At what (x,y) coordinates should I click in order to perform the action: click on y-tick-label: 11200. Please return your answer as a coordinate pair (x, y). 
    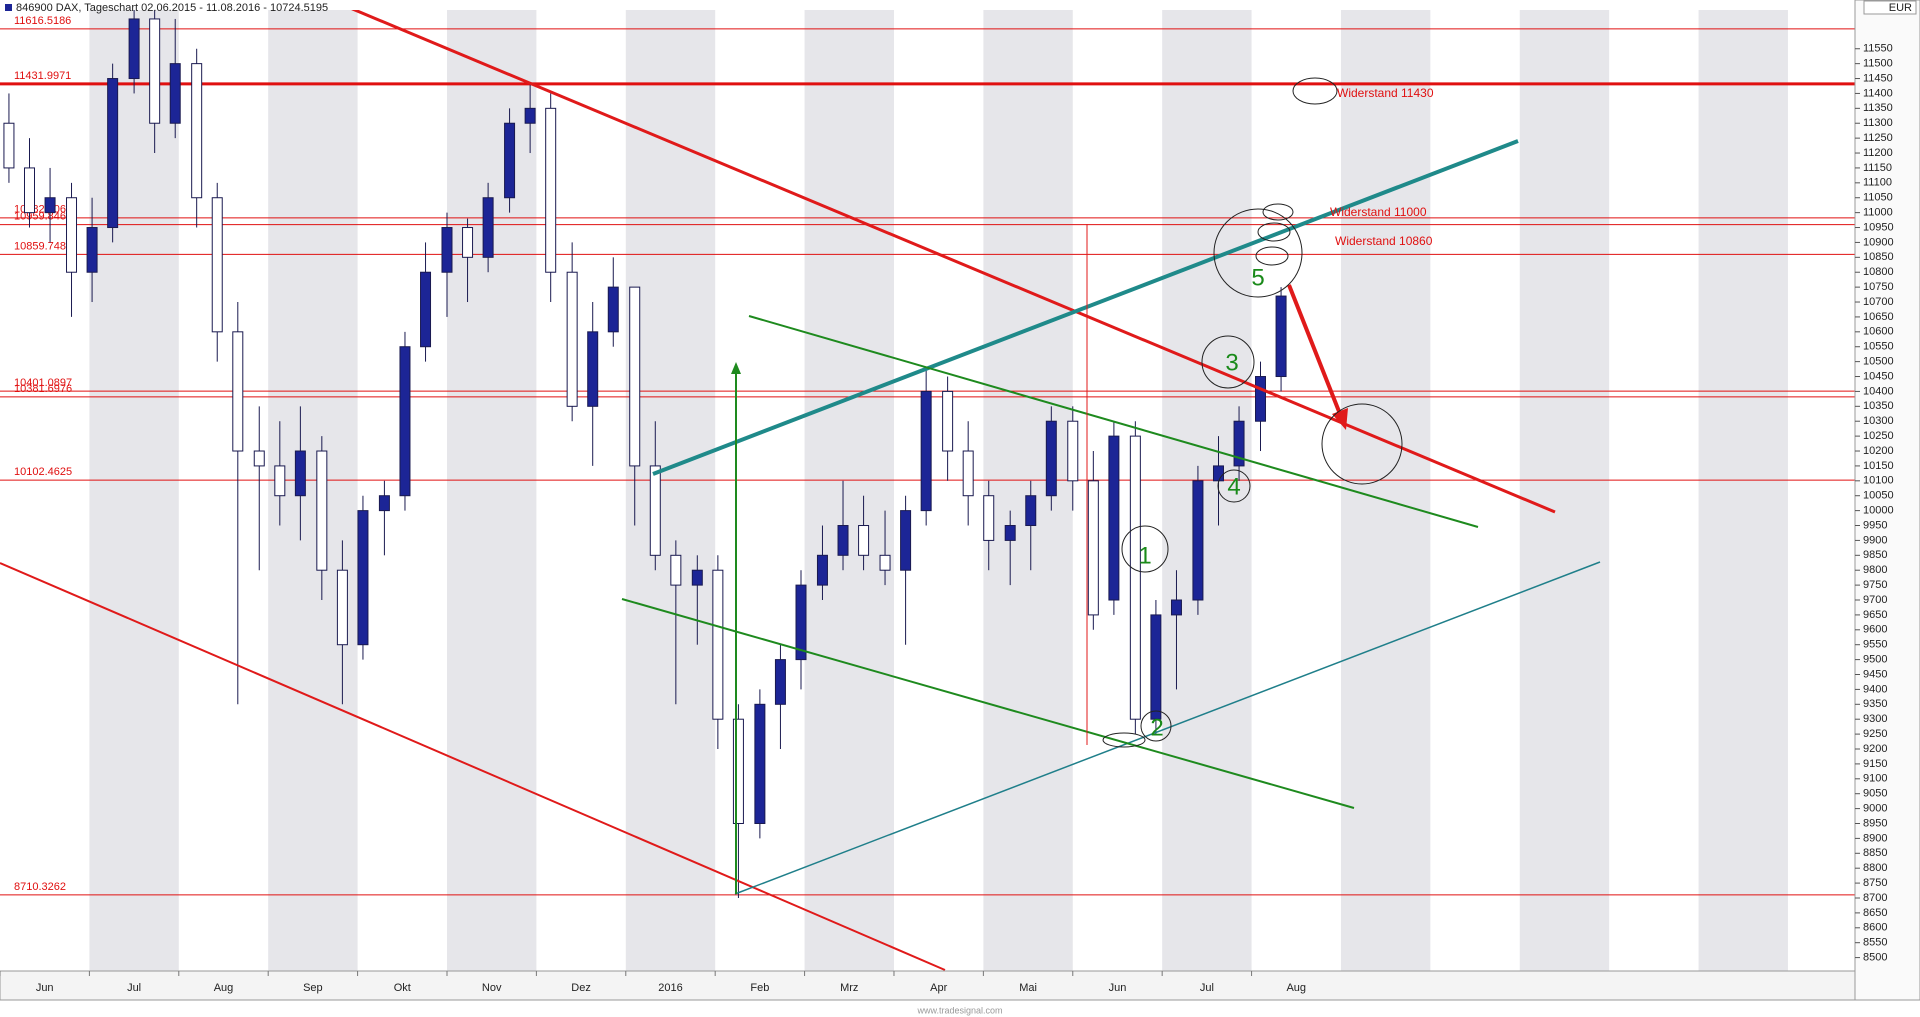
    Looking at the image, I should click on (1878, 153).